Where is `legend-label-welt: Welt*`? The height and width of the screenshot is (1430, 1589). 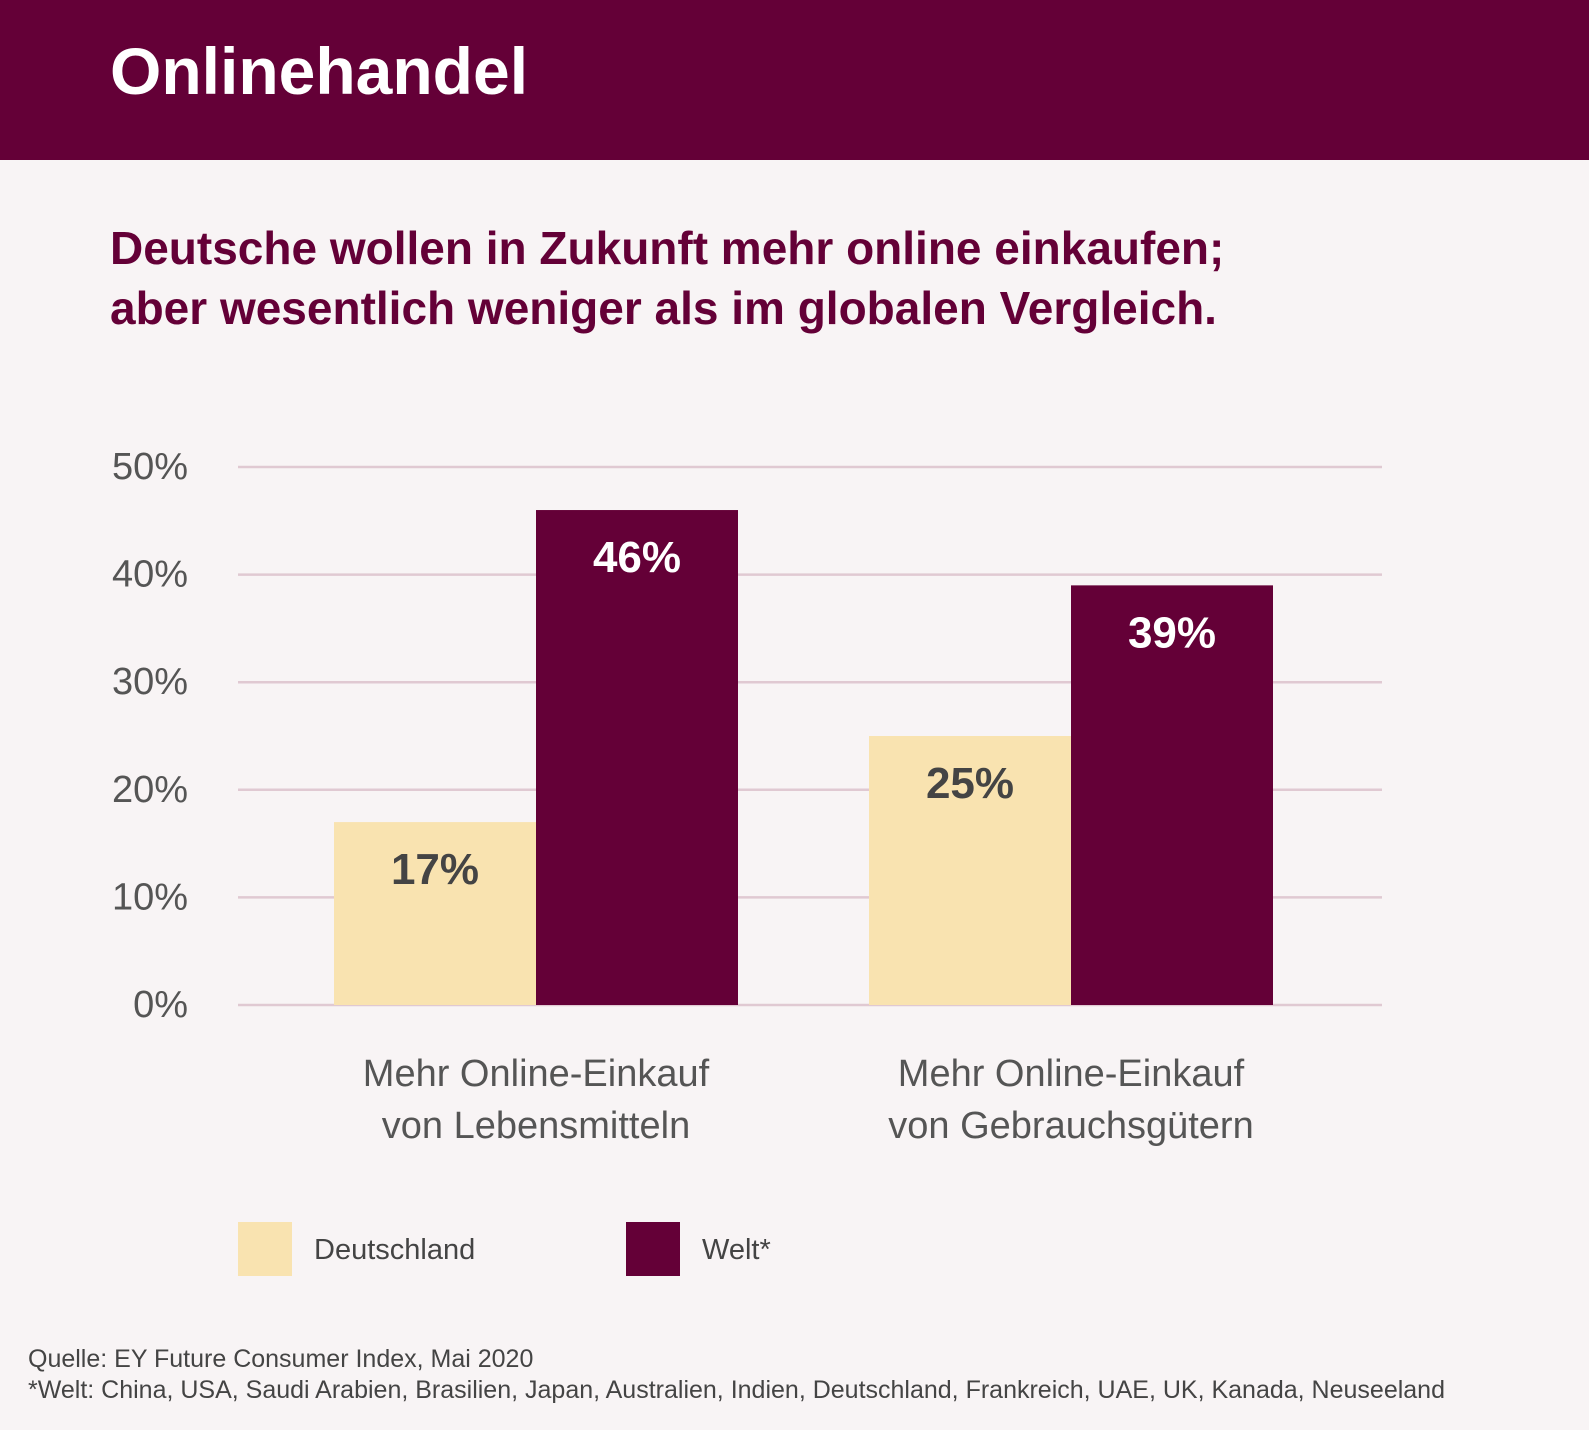 legend-label-welt: Welt* is located at coordinates (736, 1250).